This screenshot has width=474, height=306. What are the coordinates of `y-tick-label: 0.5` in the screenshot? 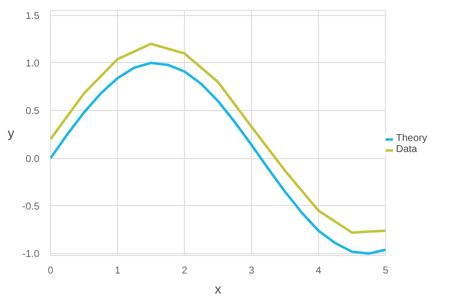 It's located at (33, 112).